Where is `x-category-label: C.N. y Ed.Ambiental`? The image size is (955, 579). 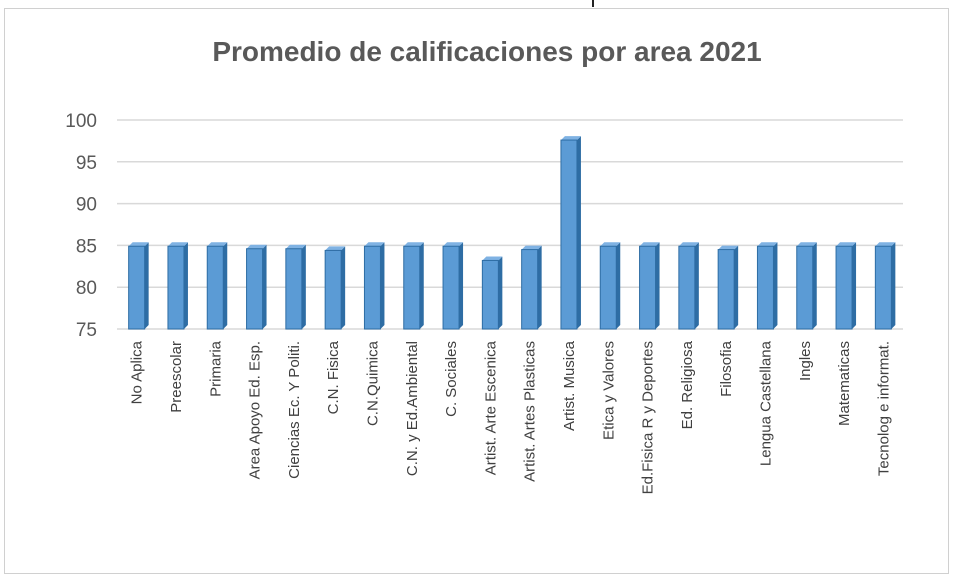 x-category-label: C.N. y Ed.Ambiental is located at coordinates (412, 408).